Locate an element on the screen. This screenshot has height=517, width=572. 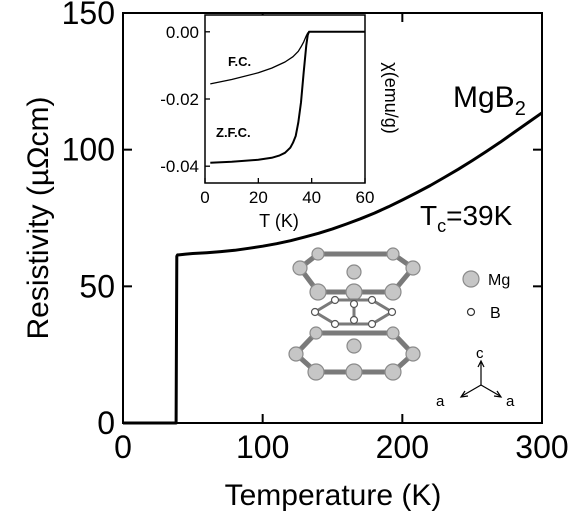
tc-subscript: c is located at coordinates (441, 226).